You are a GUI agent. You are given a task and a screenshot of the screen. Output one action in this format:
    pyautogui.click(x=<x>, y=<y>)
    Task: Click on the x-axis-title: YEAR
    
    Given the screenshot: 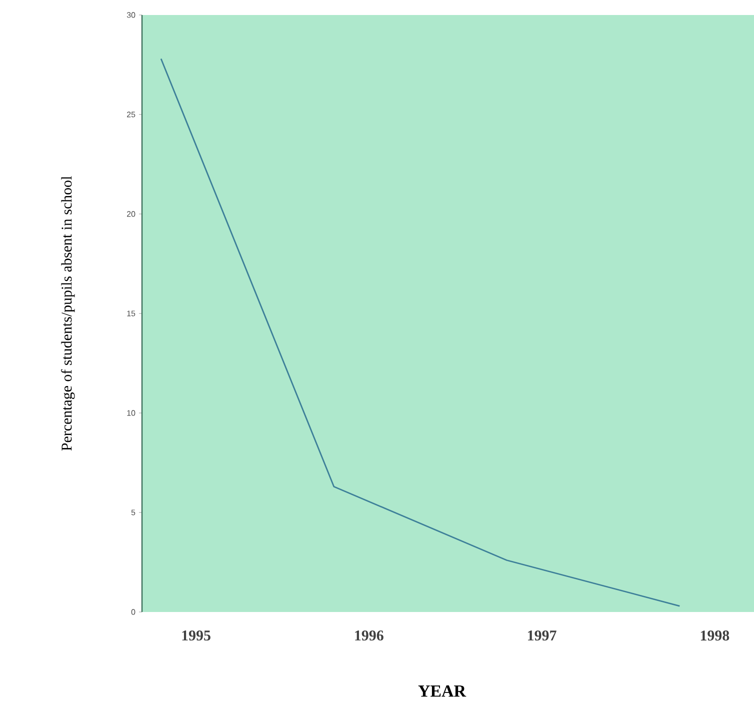 What is the action you would take?
    pyautogui.click(x=442, y=691)
    